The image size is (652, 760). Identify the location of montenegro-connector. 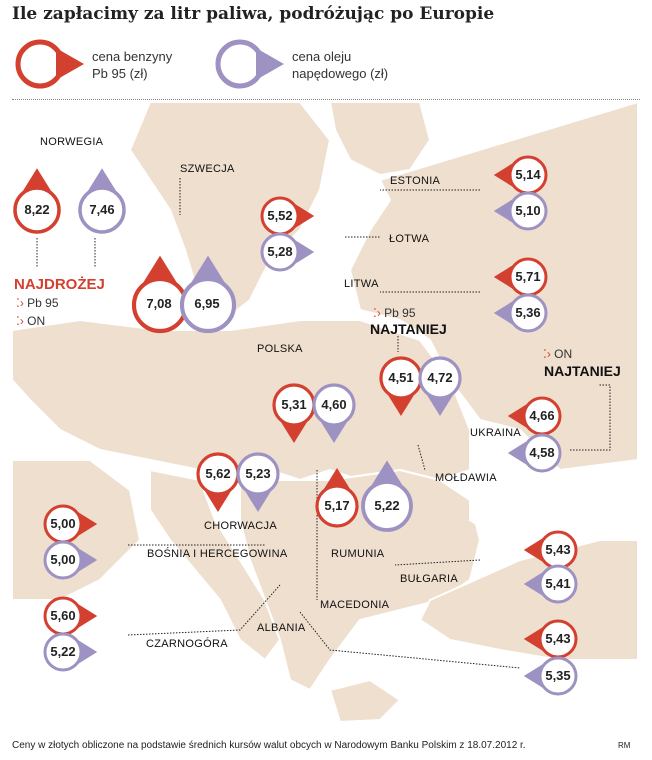
(204, 610).